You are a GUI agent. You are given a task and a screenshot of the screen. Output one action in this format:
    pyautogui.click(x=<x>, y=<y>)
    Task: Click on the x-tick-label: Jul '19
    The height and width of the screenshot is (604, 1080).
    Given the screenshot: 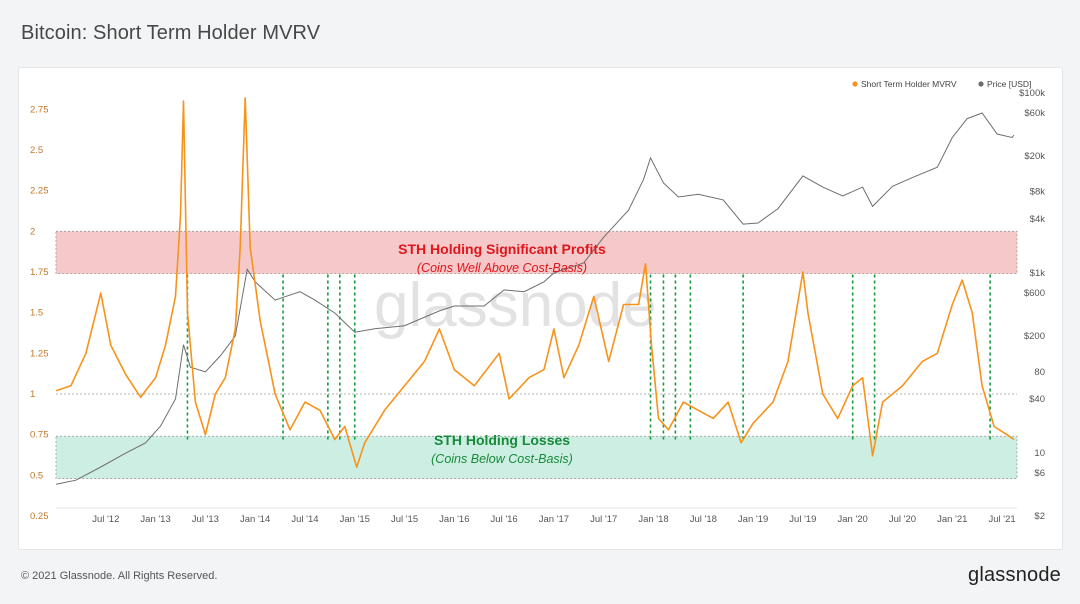 What is the action you would take?
    pyautogui.click(x=802, y=519)
    